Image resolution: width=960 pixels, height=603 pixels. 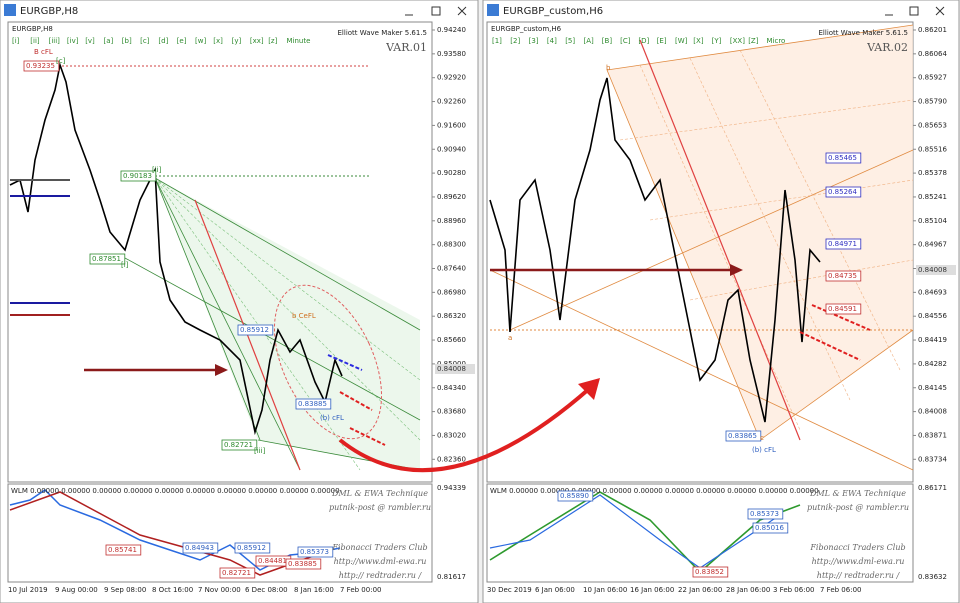 What do you see at coordinates (698, 41) in the screenshot?
I see `toolbar-button: [X]` at bounding box center [698, 41].